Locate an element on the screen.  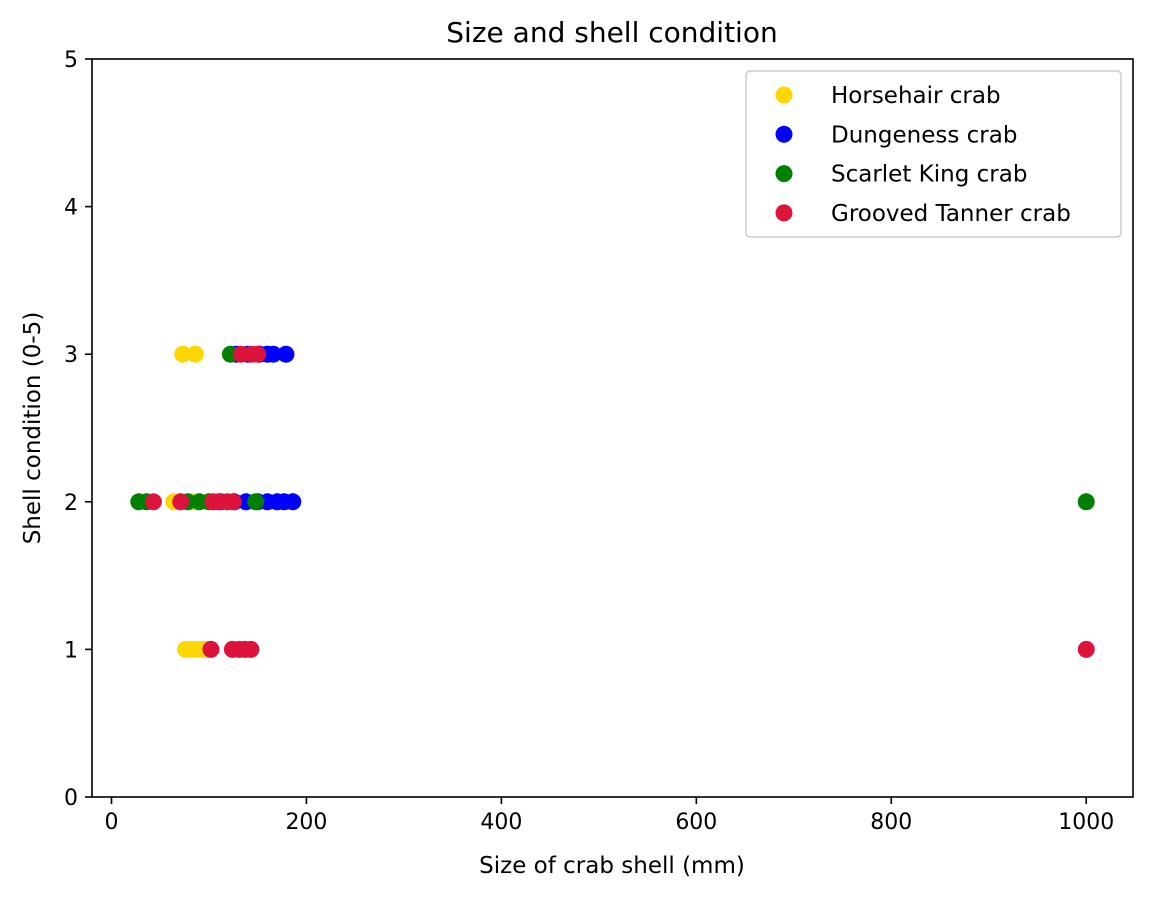
y-tick-label: 2 is located at coordinates (71, 503).